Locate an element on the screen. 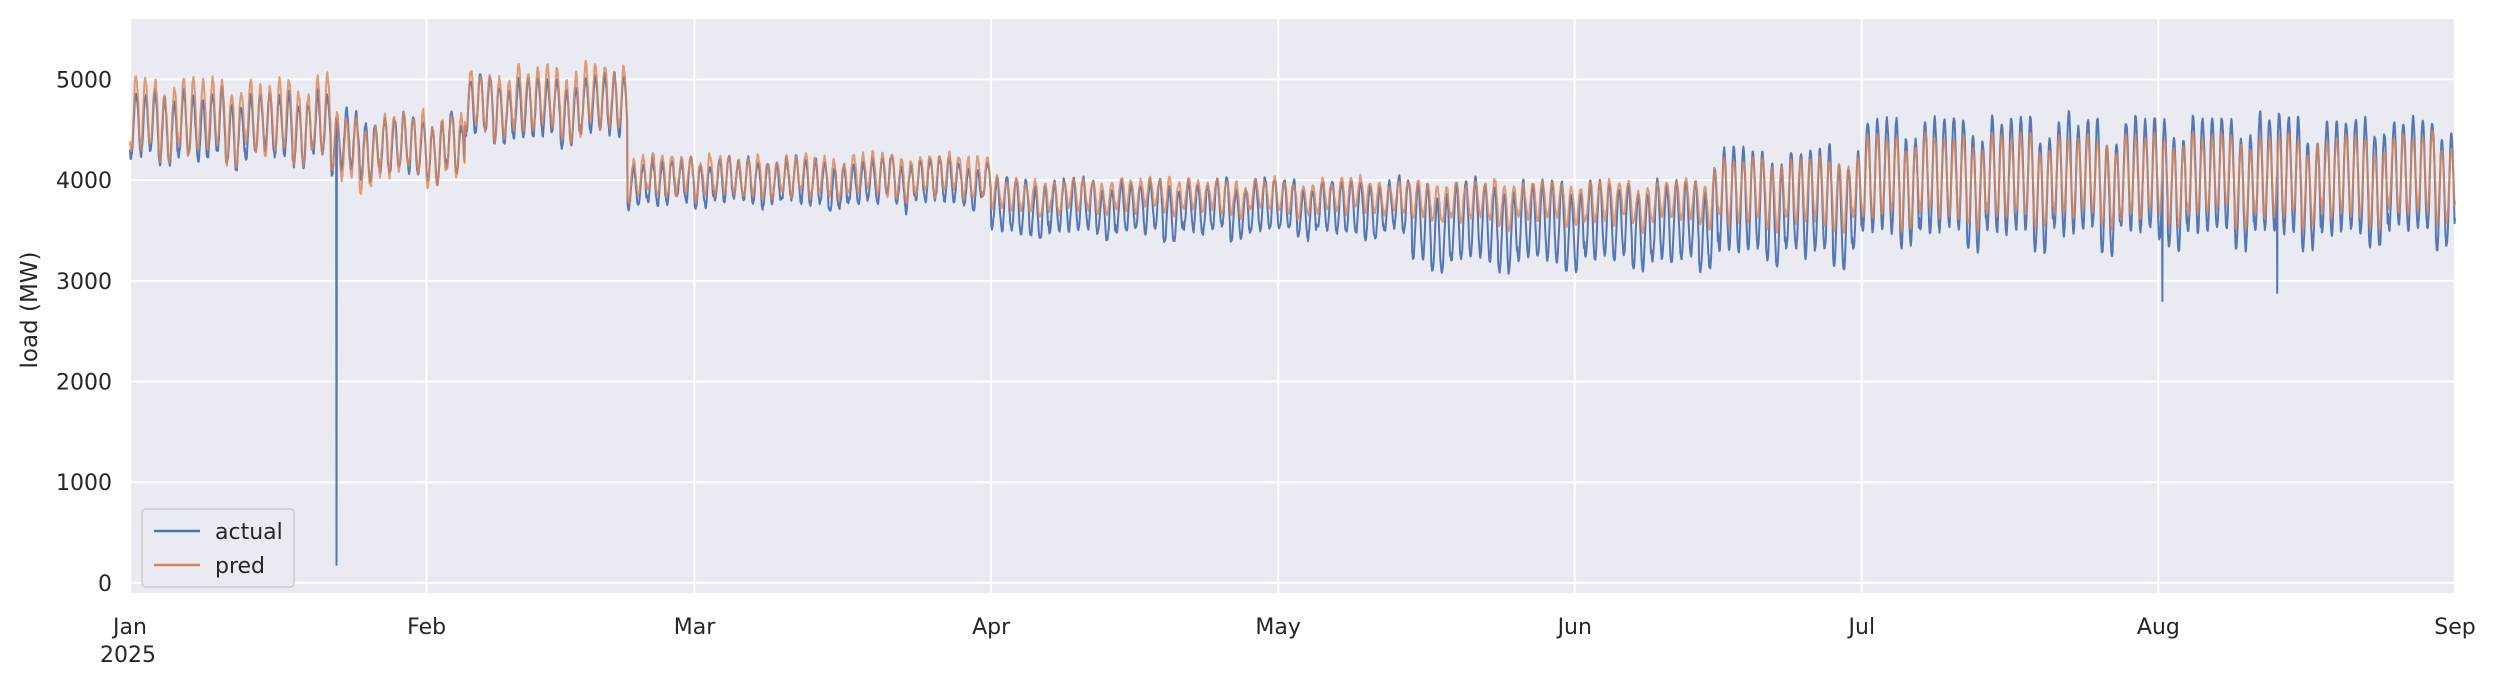 Image resolution: width=2500 pixels, height=680 pixels. x-tick-label: Apr is located at coordinates (991, 627).